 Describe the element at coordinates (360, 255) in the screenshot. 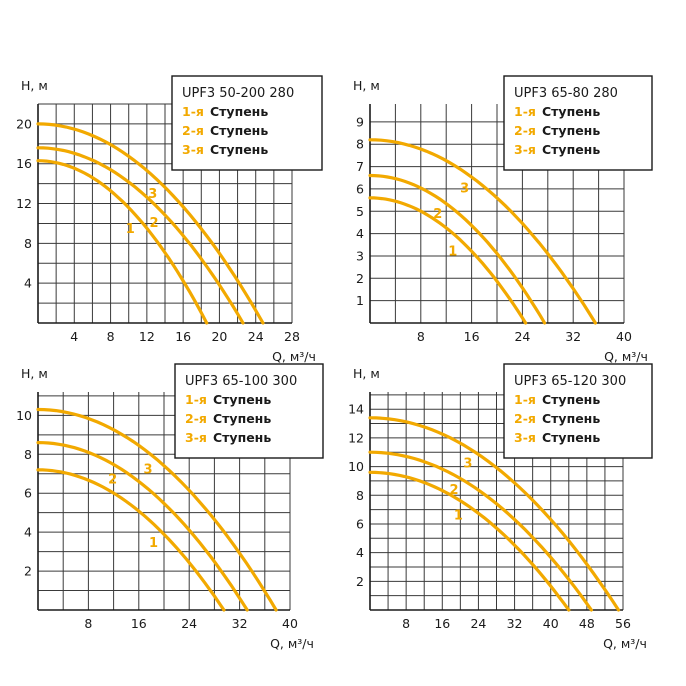

I see `y-tick-label: 3` at that location.